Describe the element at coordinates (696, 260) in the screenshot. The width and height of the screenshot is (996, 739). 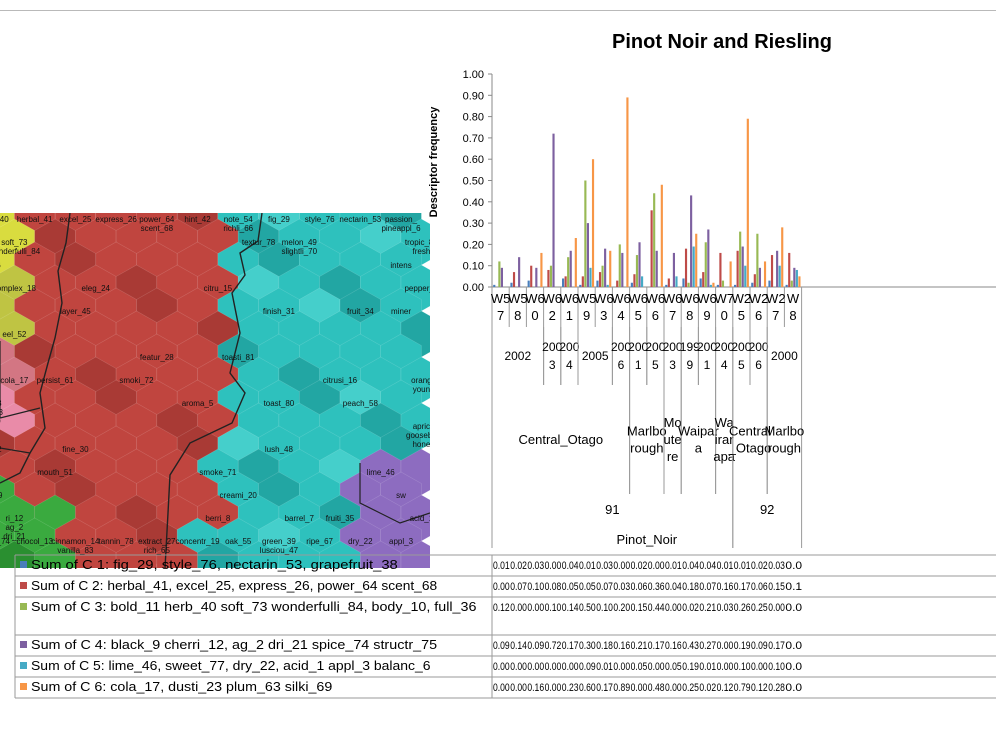
I see `bar-W68-s6` at that location.